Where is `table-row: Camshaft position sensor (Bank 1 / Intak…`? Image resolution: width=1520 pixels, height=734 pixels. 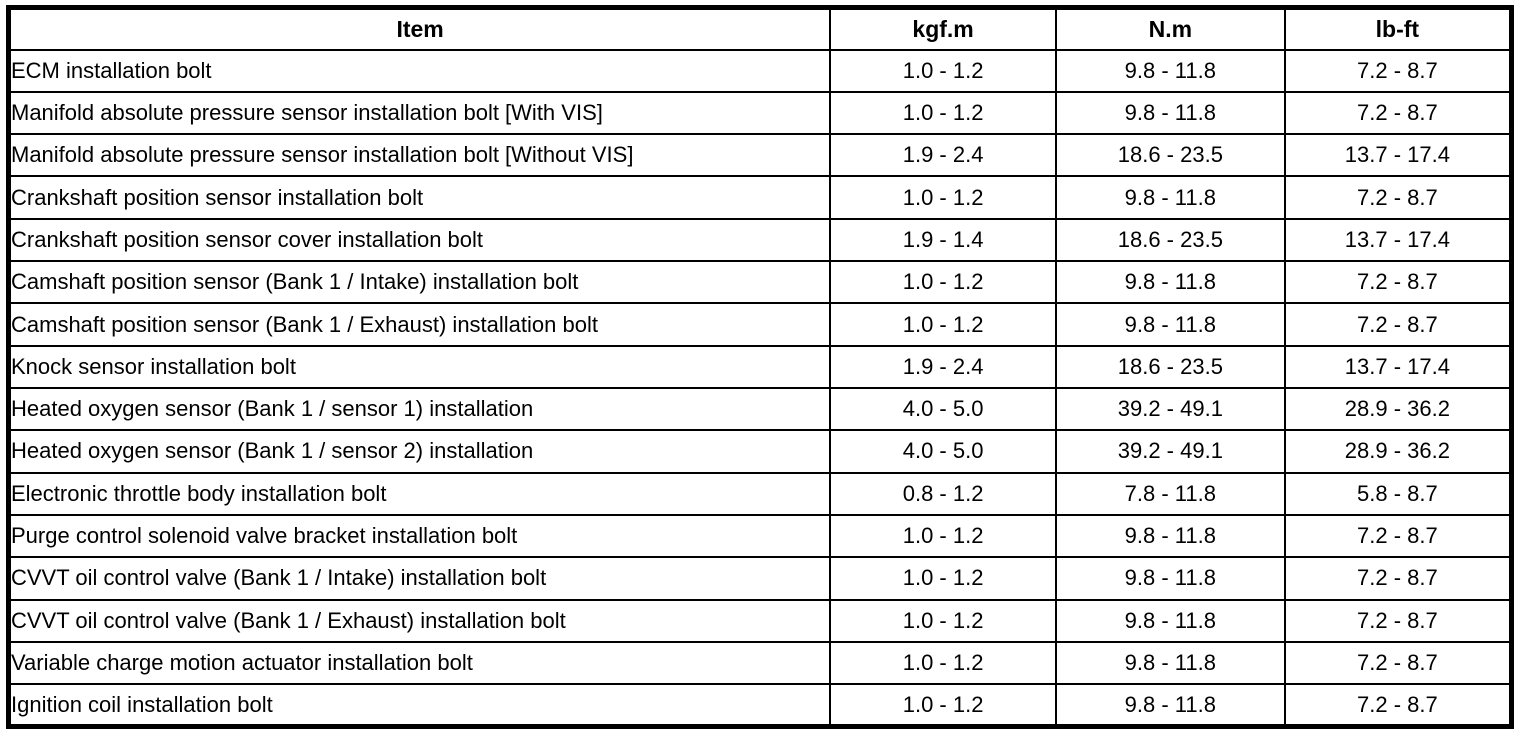 table-row: Camshaft position sensor (Bank 1 / Intak… is located at coordinates (760, 282).